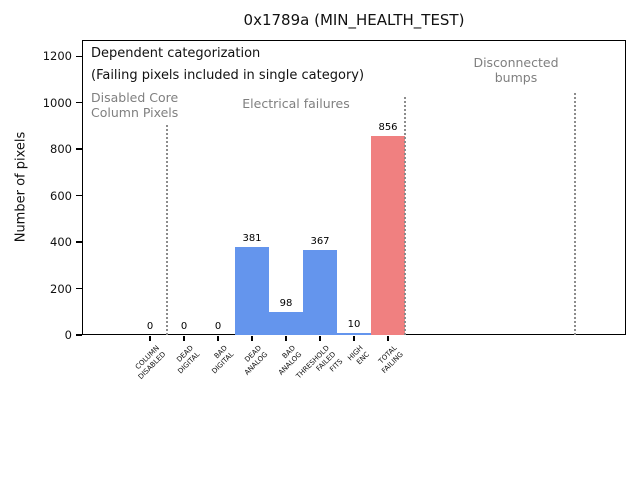 This screenshot has height=480, width=640. Describe the element at coordinates (61, 195) in the screenshot. I see `y-tick-label: 600` at that location.